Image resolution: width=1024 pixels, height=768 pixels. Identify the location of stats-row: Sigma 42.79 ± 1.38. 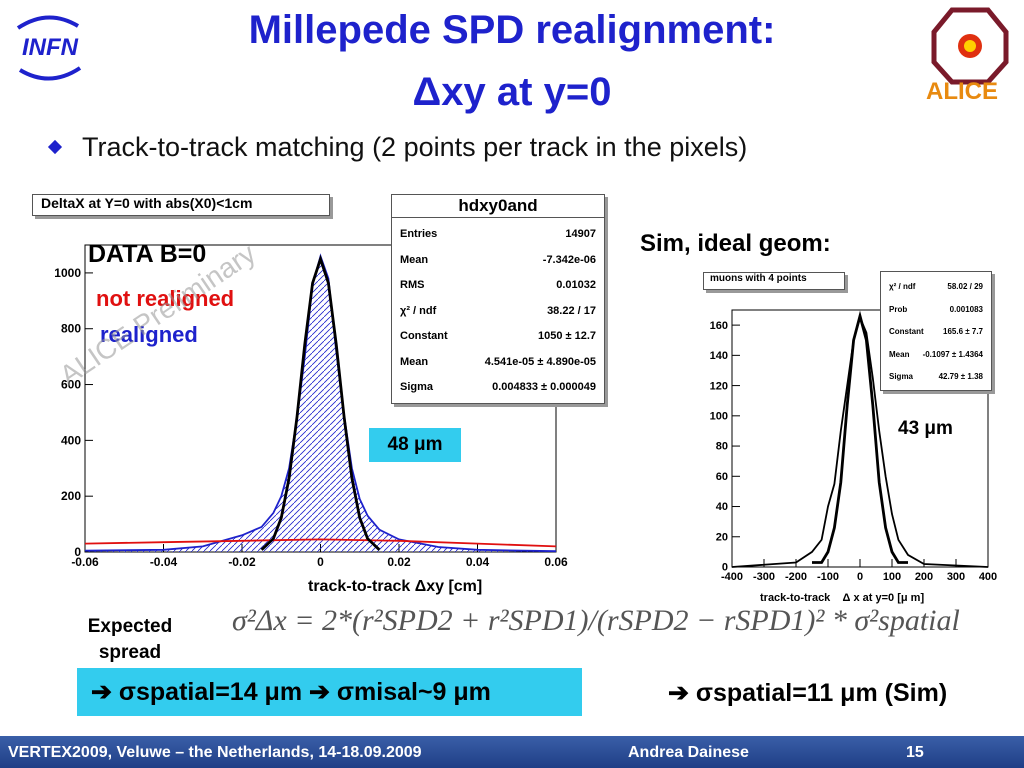
(936, 377).